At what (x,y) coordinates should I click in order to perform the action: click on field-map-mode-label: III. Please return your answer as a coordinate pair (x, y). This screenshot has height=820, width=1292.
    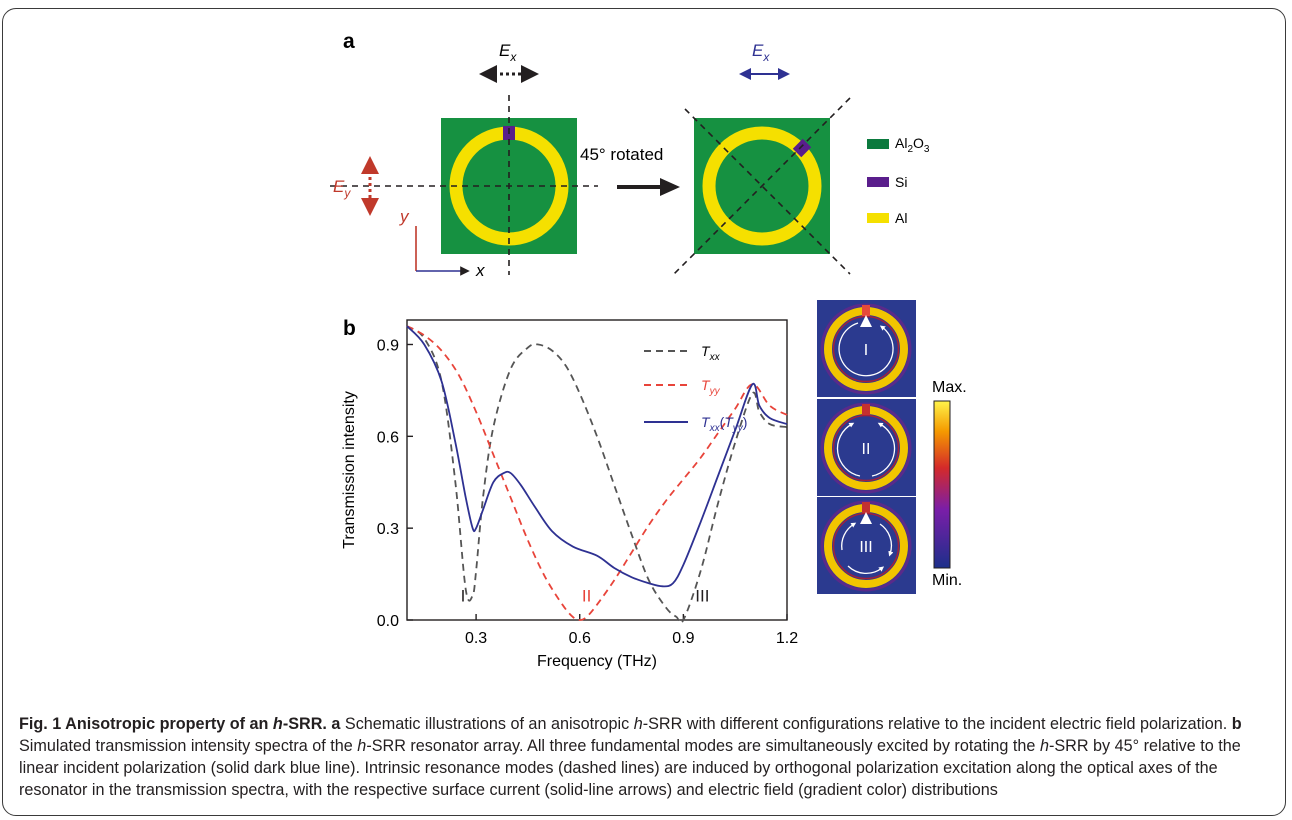
    Looking at the image, I should click on (865, 547).